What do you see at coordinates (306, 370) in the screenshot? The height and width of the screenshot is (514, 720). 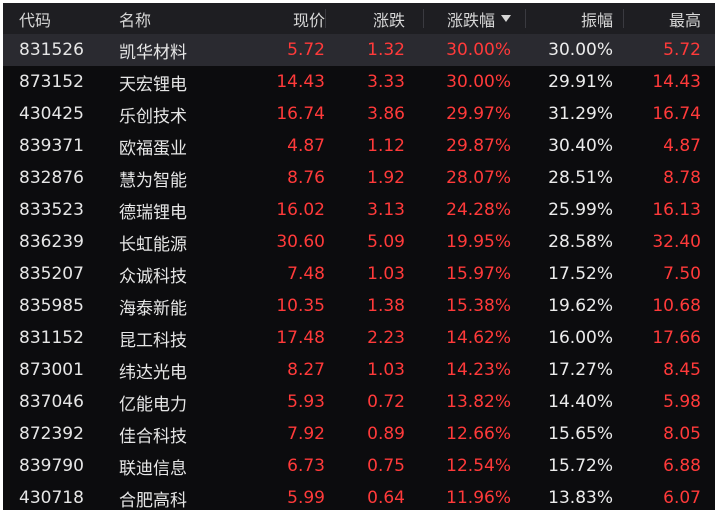 I see `current-price: 8.27` at bounding box center [306, 370].